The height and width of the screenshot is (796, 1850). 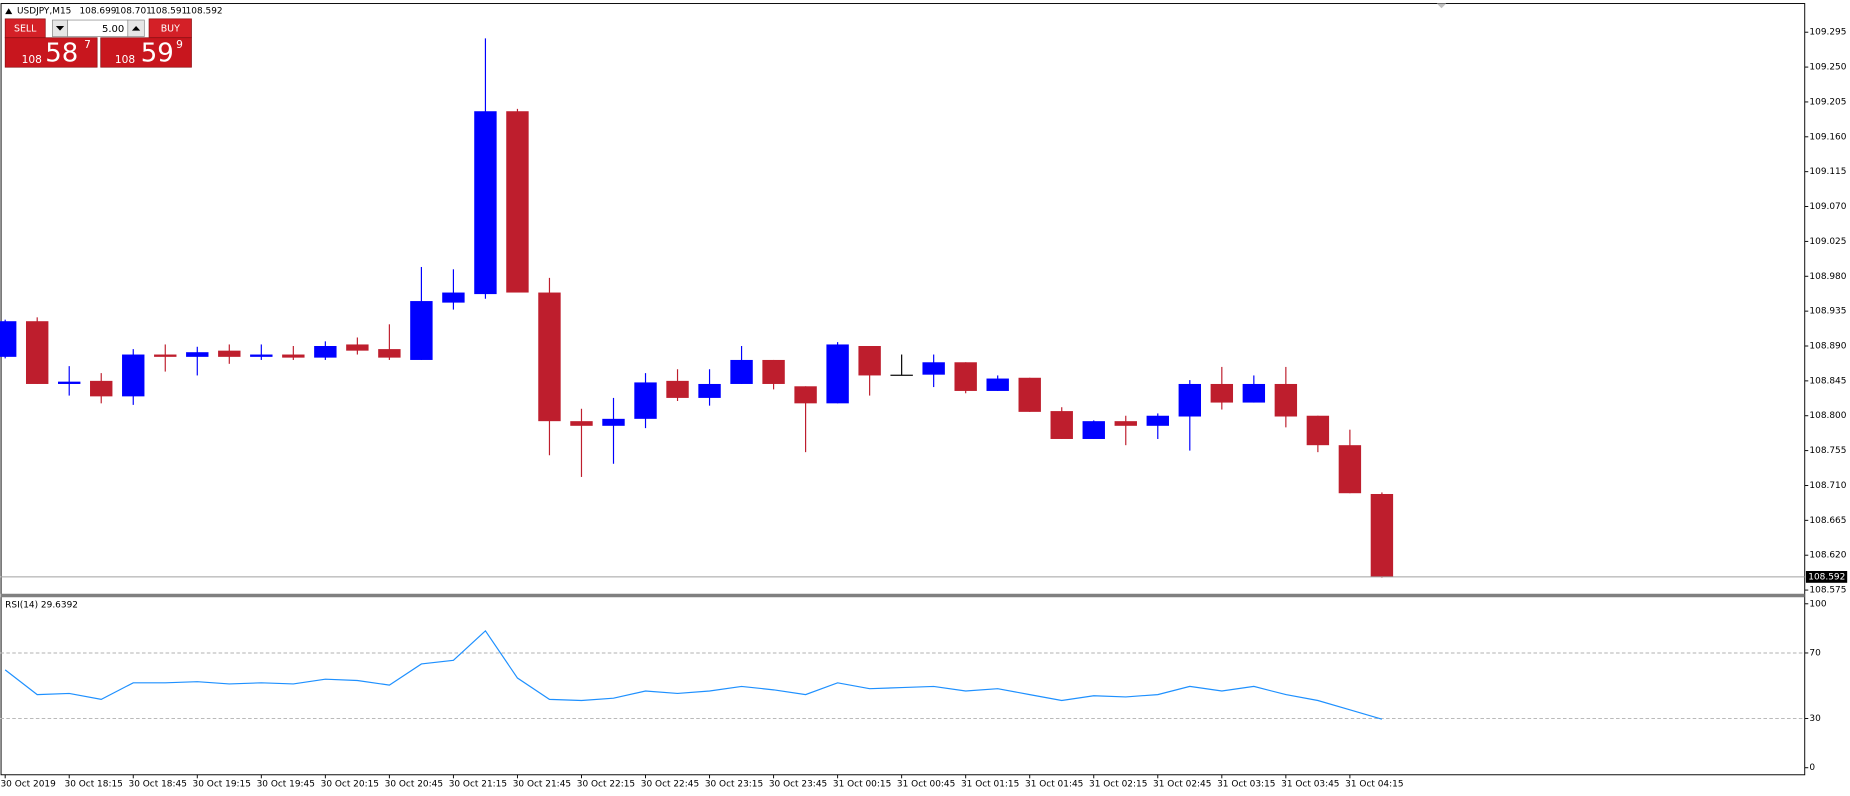 What do you see at coordinates (1310, 785) in the screenshot?
I see `x-tick-label: 31 Oct 03:45` at bounding box center [1310, 785].